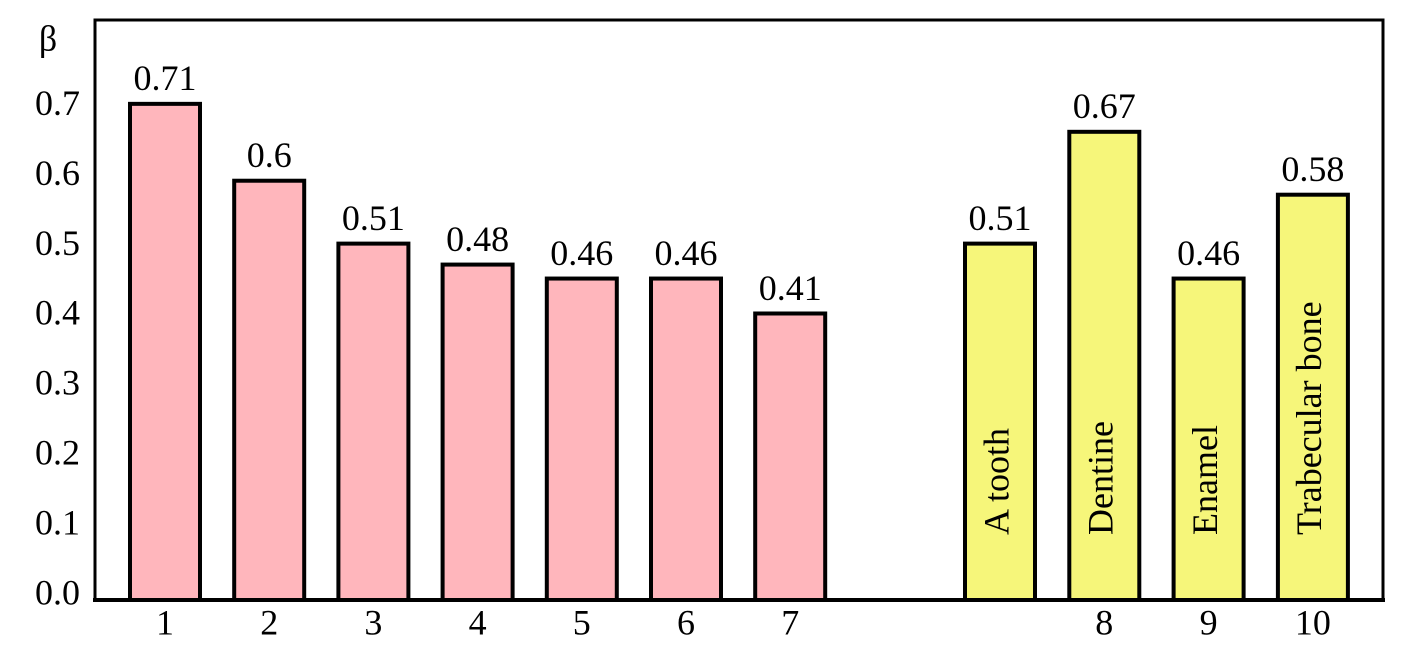 Image resolution: width=1417 pixels, height=654 pixels. I want to click on x-tick-label: 2, so click(269, 622).